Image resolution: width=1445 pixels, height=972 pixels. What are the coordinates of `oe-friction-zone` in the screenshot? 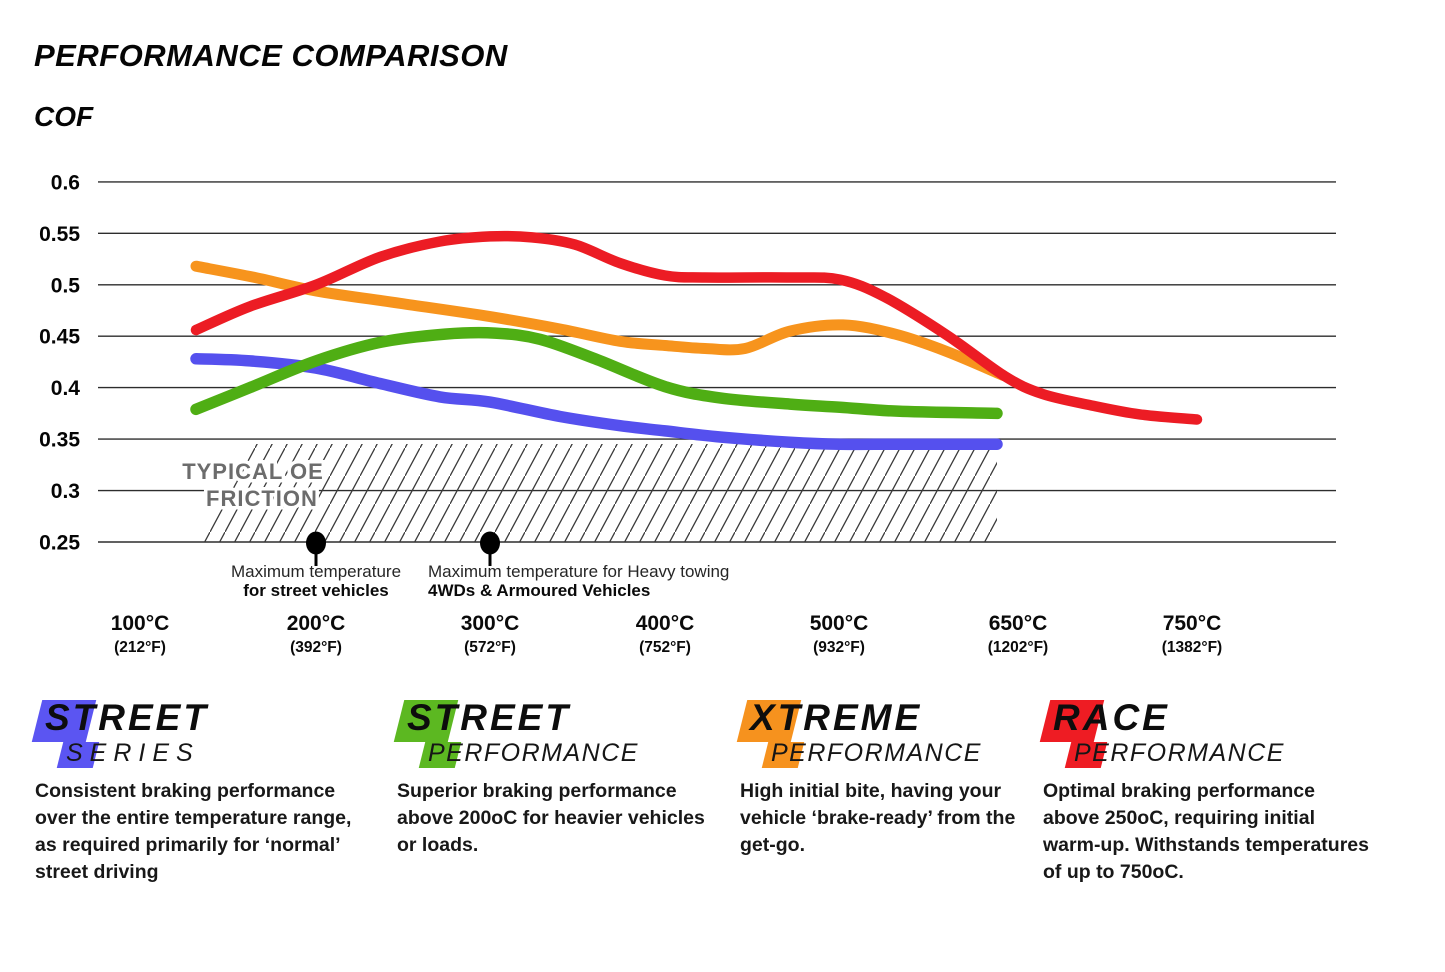 It's located at (594, 493).